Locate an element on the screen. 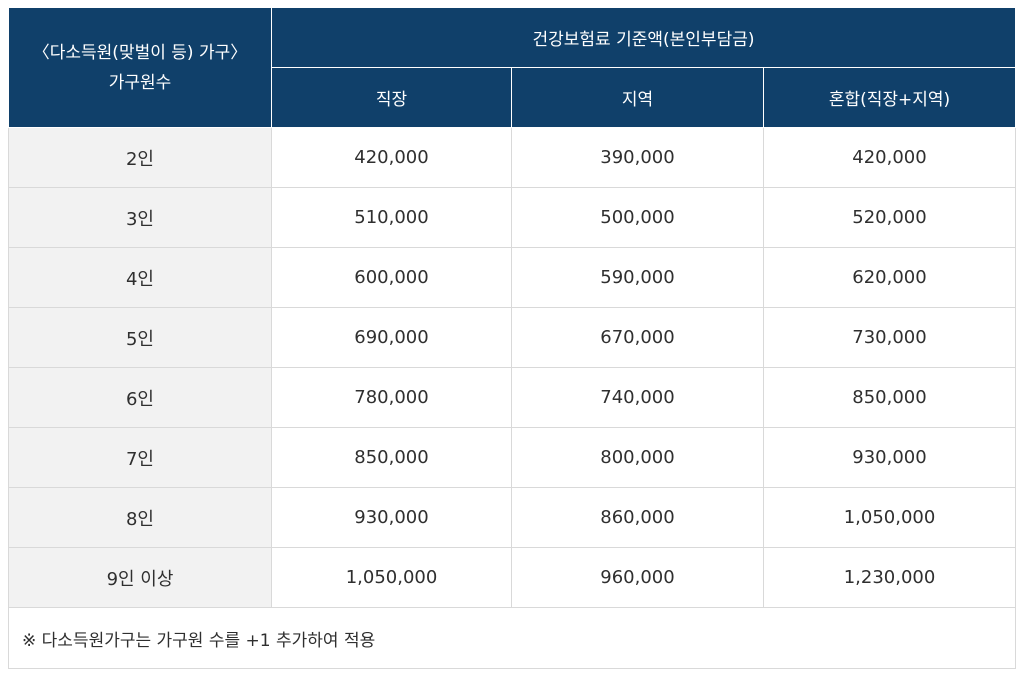  premium-cell-mixed: 1,230,000 is located at coordinates (889, 577).